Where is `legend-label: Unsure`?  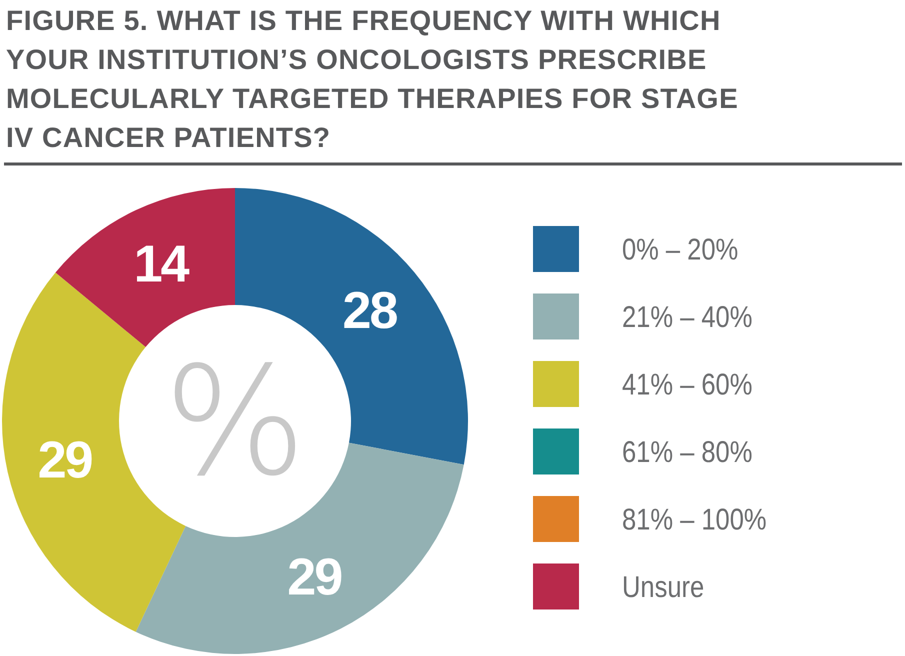 legend-label: Unsure is located at coordinates (663, 587).